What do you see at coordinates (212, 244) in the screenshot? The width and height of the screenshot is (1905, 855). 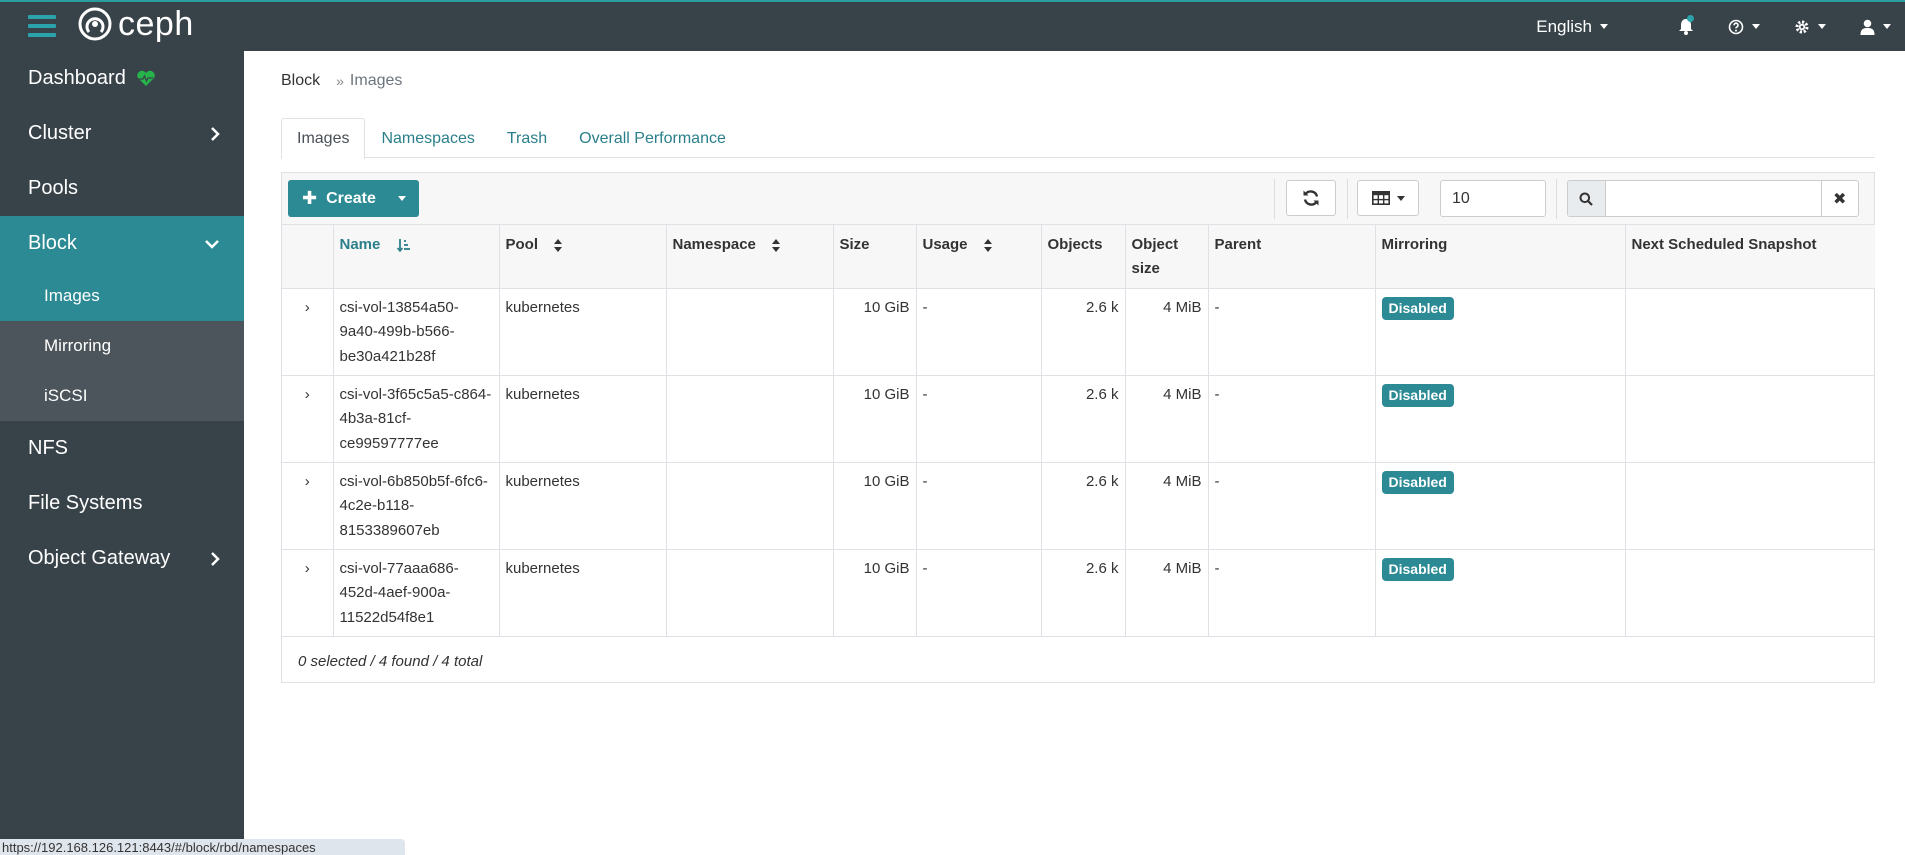 I see `chevron-down-icon` at bounding box center [212, 244].